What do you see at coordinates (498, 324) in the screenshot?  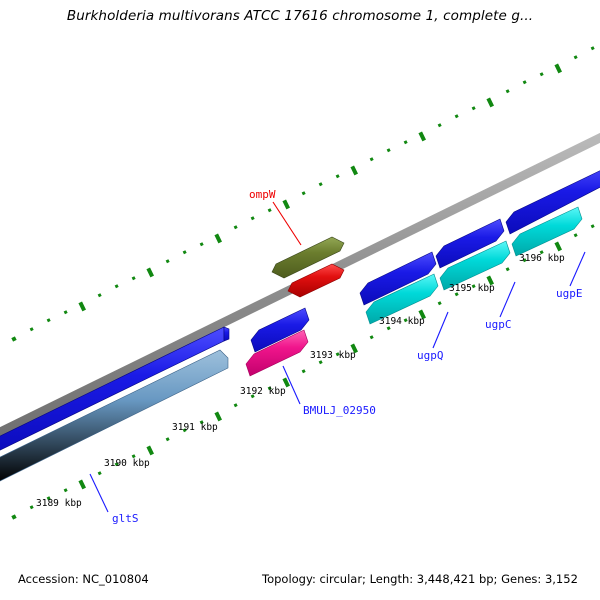 I see `feature-label-ugpC: ugpC` at bounding box center [498, 324].